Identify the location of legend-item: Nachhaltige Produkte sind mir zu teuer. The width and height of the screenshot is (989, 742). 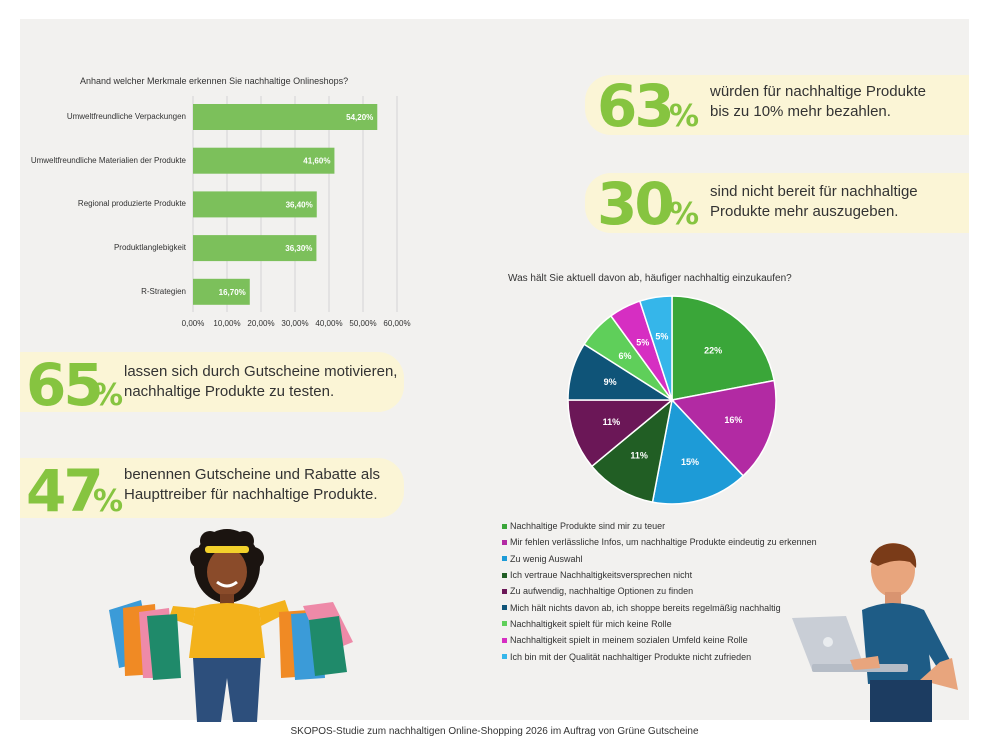
(659, 526).